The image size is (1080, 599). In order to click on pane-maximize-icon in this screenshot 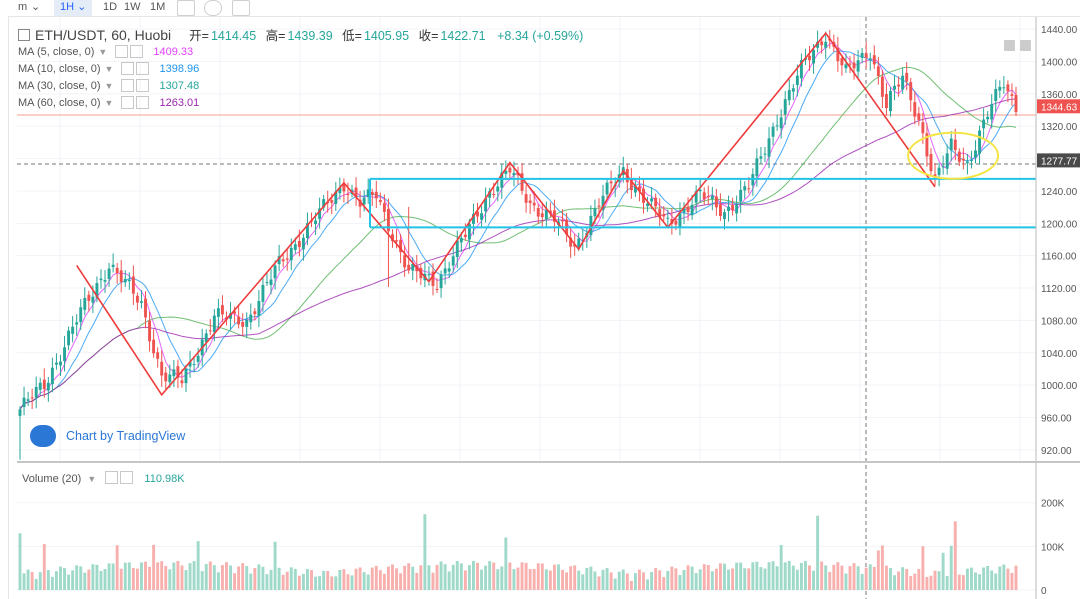, I will do `click(1009, 45)`.